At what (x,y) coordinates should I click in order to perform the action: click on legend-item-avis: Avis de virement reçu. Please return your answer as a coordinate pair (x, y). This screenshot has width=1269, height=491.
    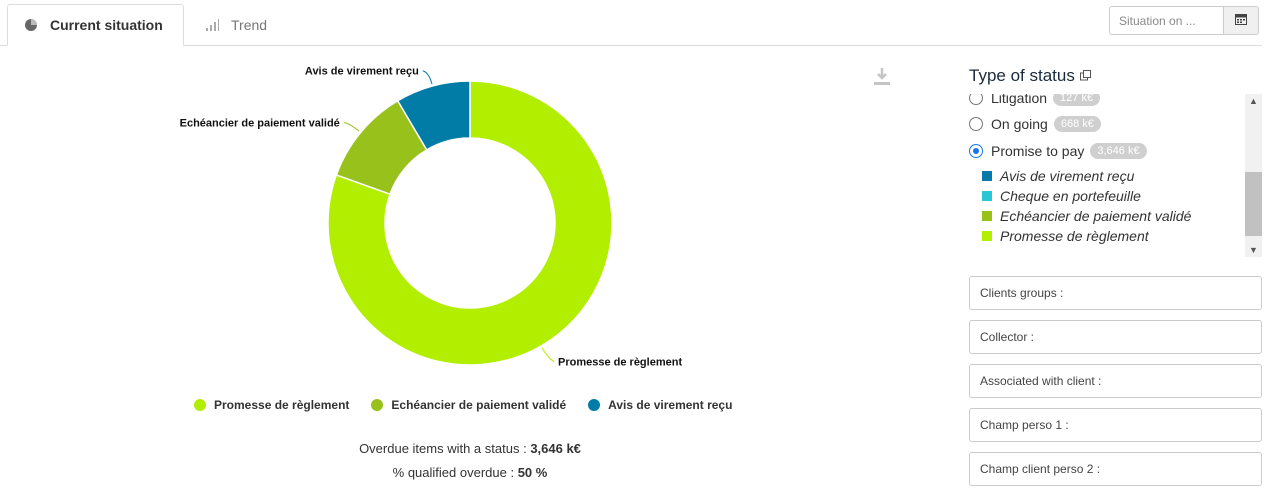
    Looking at the image, I should click on (660, 405).